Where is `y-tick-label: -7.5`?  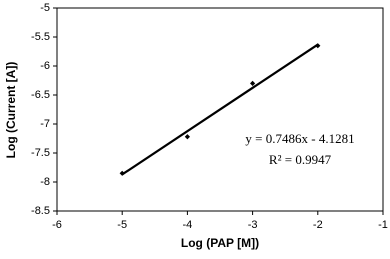
y-tick-label: -7.5 is located at coordinates (40, 153).